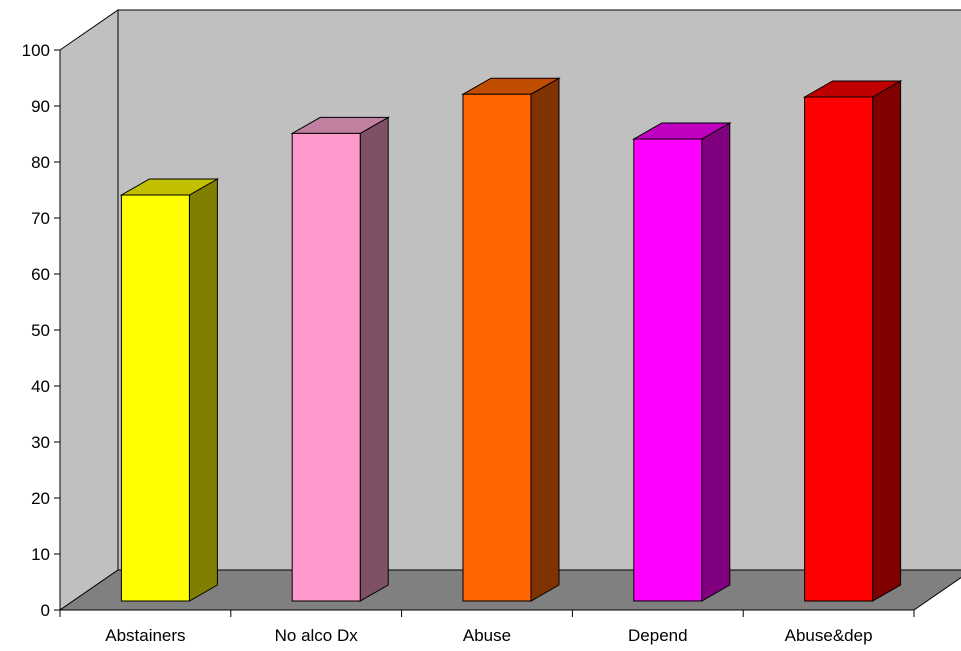  What do you see at coordinates (40, 162) in the screenshot?
I see `y-tick-label: 80` at bounding box center [40, 162].